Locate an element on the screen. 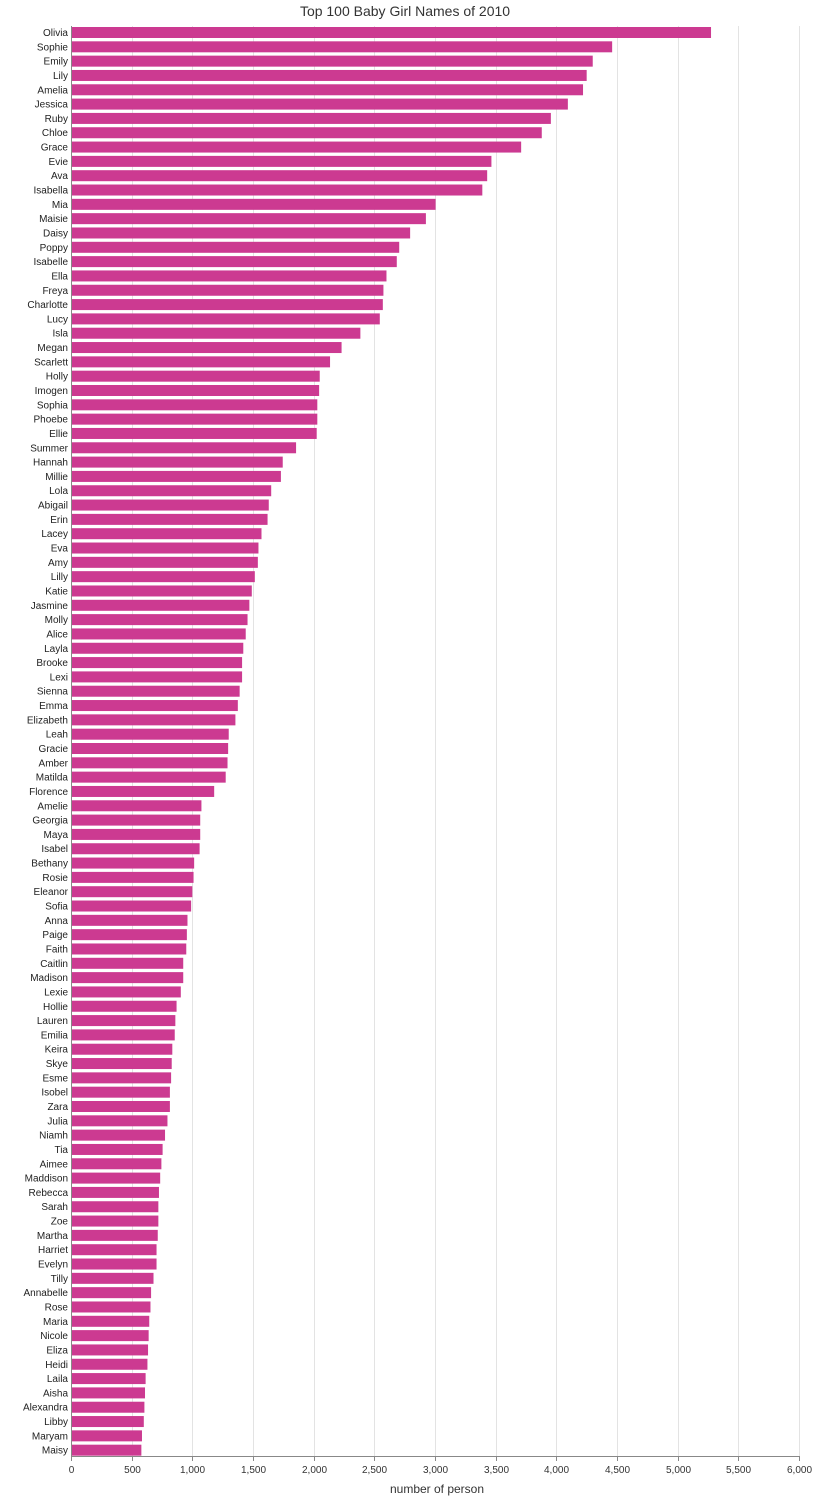  category-label: Elizabeth is located at coordinates (47, 720).